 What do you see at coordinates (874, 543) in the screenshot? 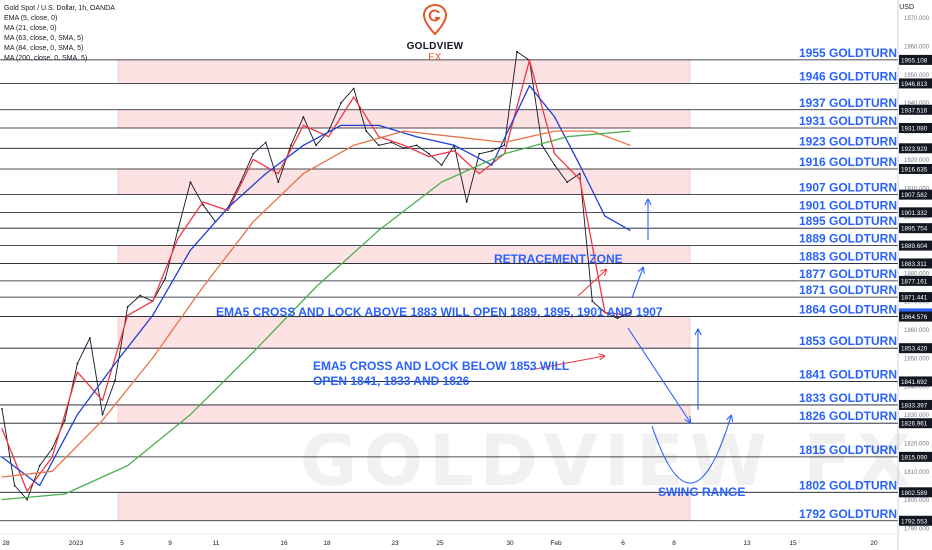
I see `x-tick-15: 20` at bounding box center [874, 543].